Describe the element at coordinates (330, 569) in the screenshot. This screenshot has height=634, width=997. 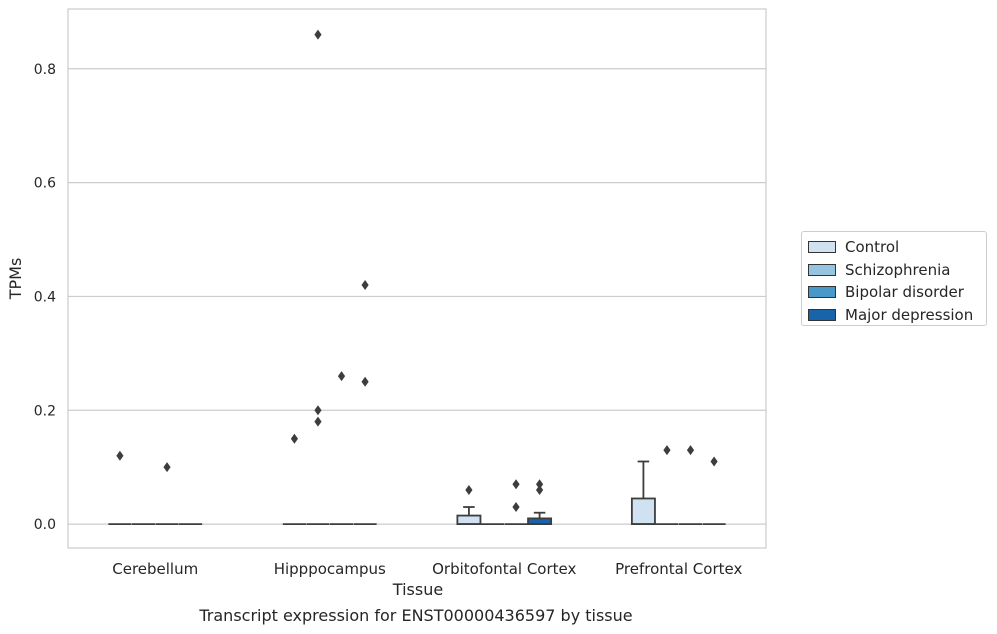
I see `x-tick-label: Hipppocampus` at that location.